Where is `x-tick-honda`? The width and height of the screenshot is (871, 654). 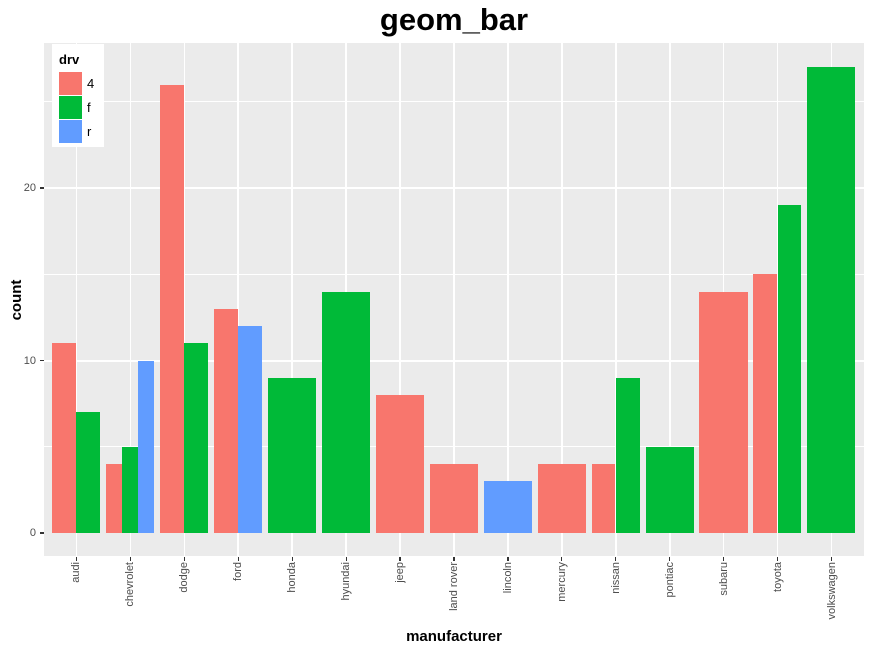 x-tick-honda is located at coordinates (292, 558).